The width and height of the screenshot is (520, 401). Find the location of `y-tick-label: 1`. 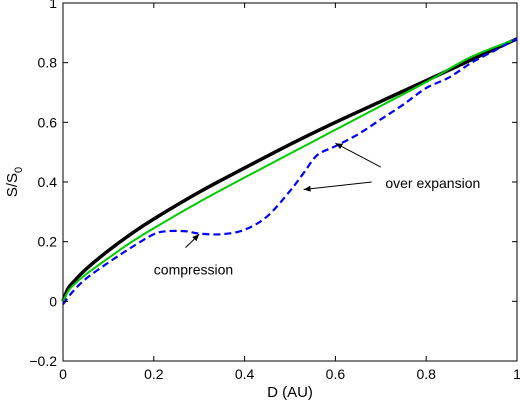

y-tick-label: 1 is located at coordinates (53, 5).